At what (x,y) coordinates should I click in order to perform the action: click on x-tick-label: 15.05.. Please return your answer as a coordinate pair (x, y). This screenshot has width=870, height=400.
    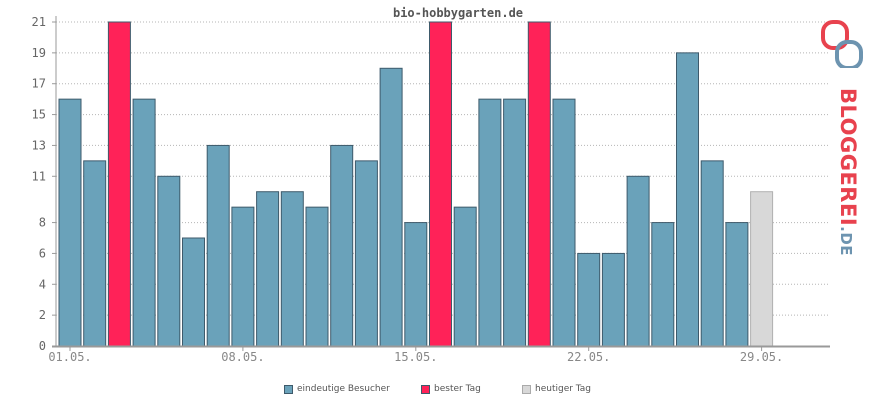
    Looking at the image, I should click on (415, 357).